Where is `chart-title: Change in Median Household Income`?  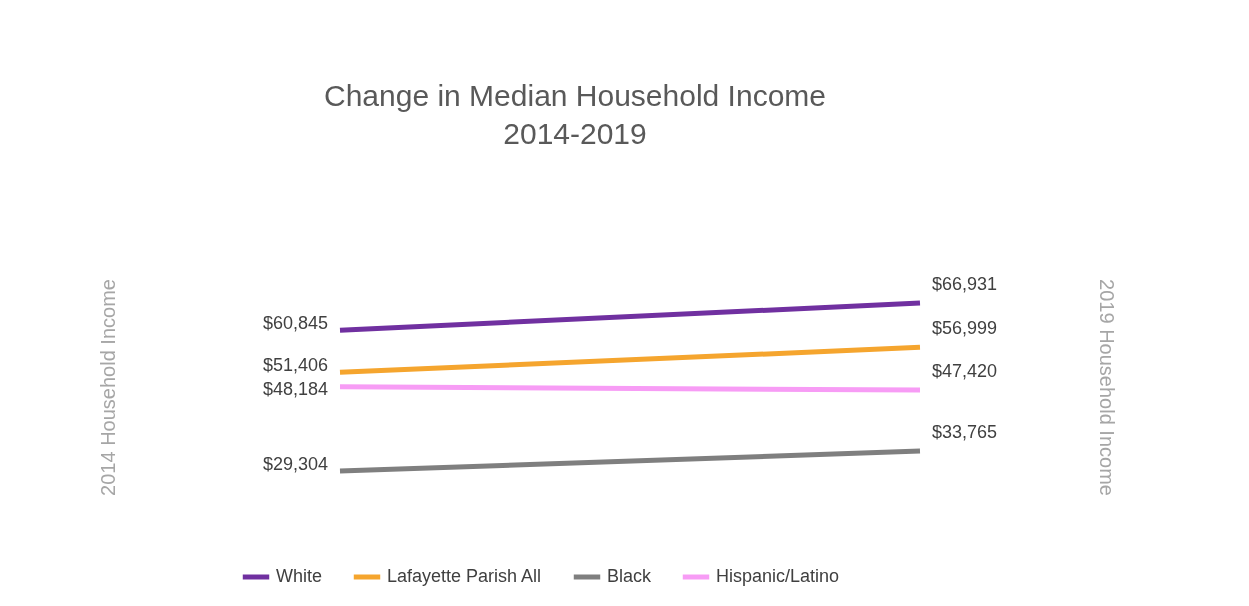 chart-title: Change in Median Household Income is located at coordinates (575, 95).